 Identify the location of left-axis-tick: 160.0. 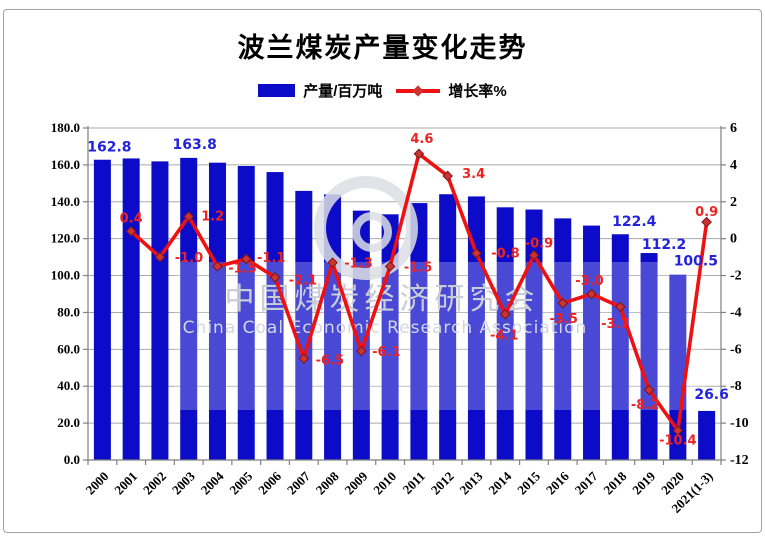
(65, 164).